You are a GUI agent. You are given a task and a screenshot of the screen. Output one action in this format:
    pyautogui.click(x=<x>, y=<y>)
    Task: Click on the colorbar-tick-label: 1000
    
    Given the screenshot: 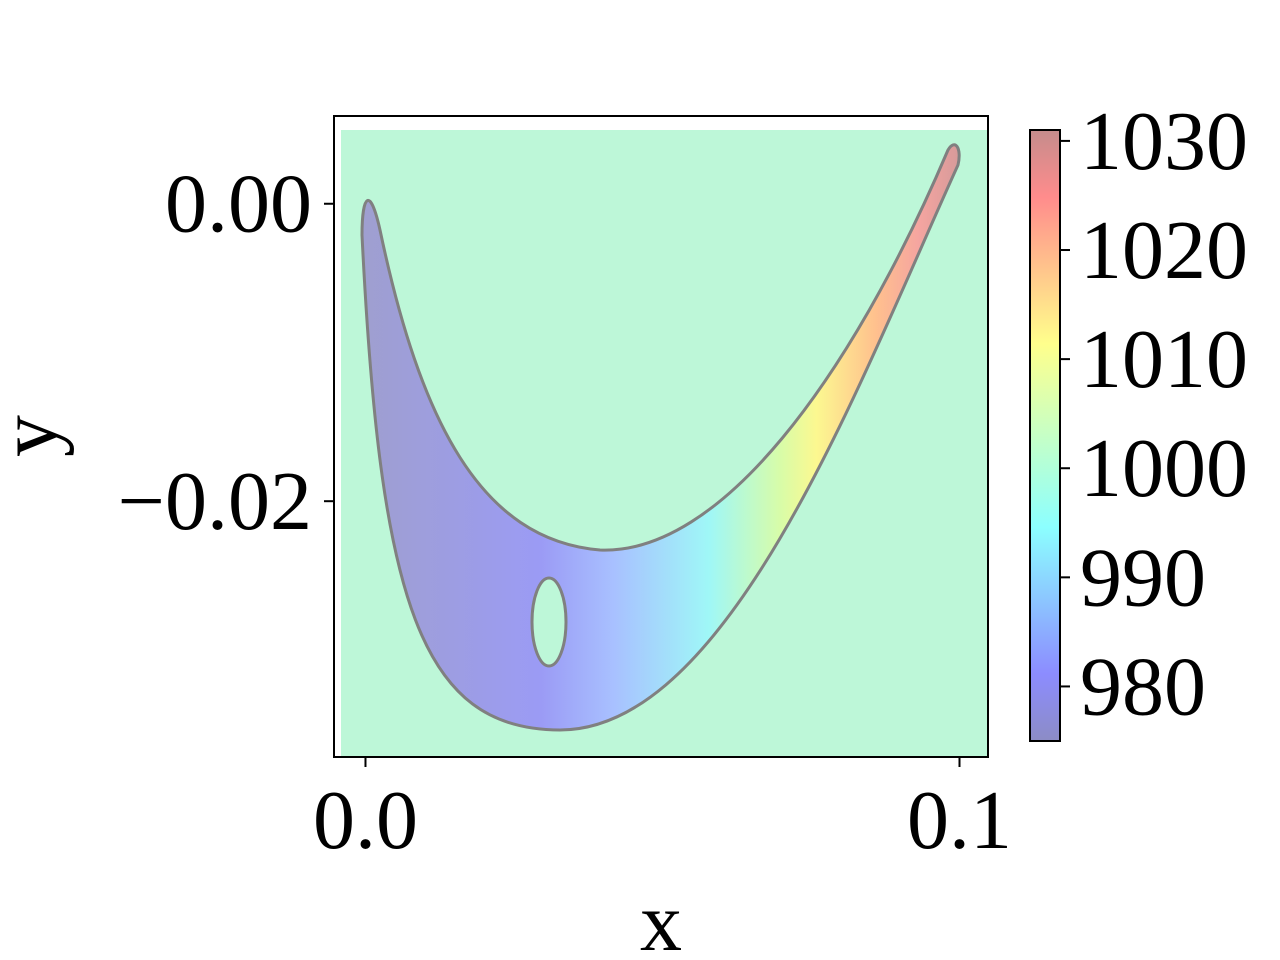 What is the action you would take?
    pyautogui.click(x=1164, y=468)
    